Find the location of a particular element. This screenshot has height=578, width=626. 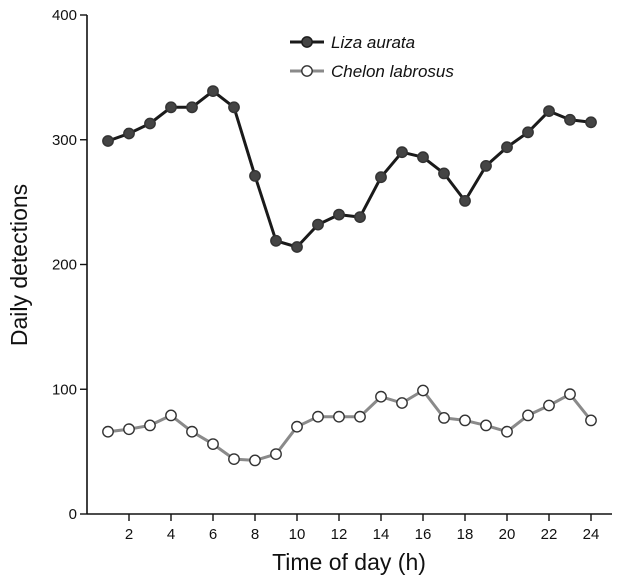

series-chelon-labrosus is located at coordinates (349, 425).